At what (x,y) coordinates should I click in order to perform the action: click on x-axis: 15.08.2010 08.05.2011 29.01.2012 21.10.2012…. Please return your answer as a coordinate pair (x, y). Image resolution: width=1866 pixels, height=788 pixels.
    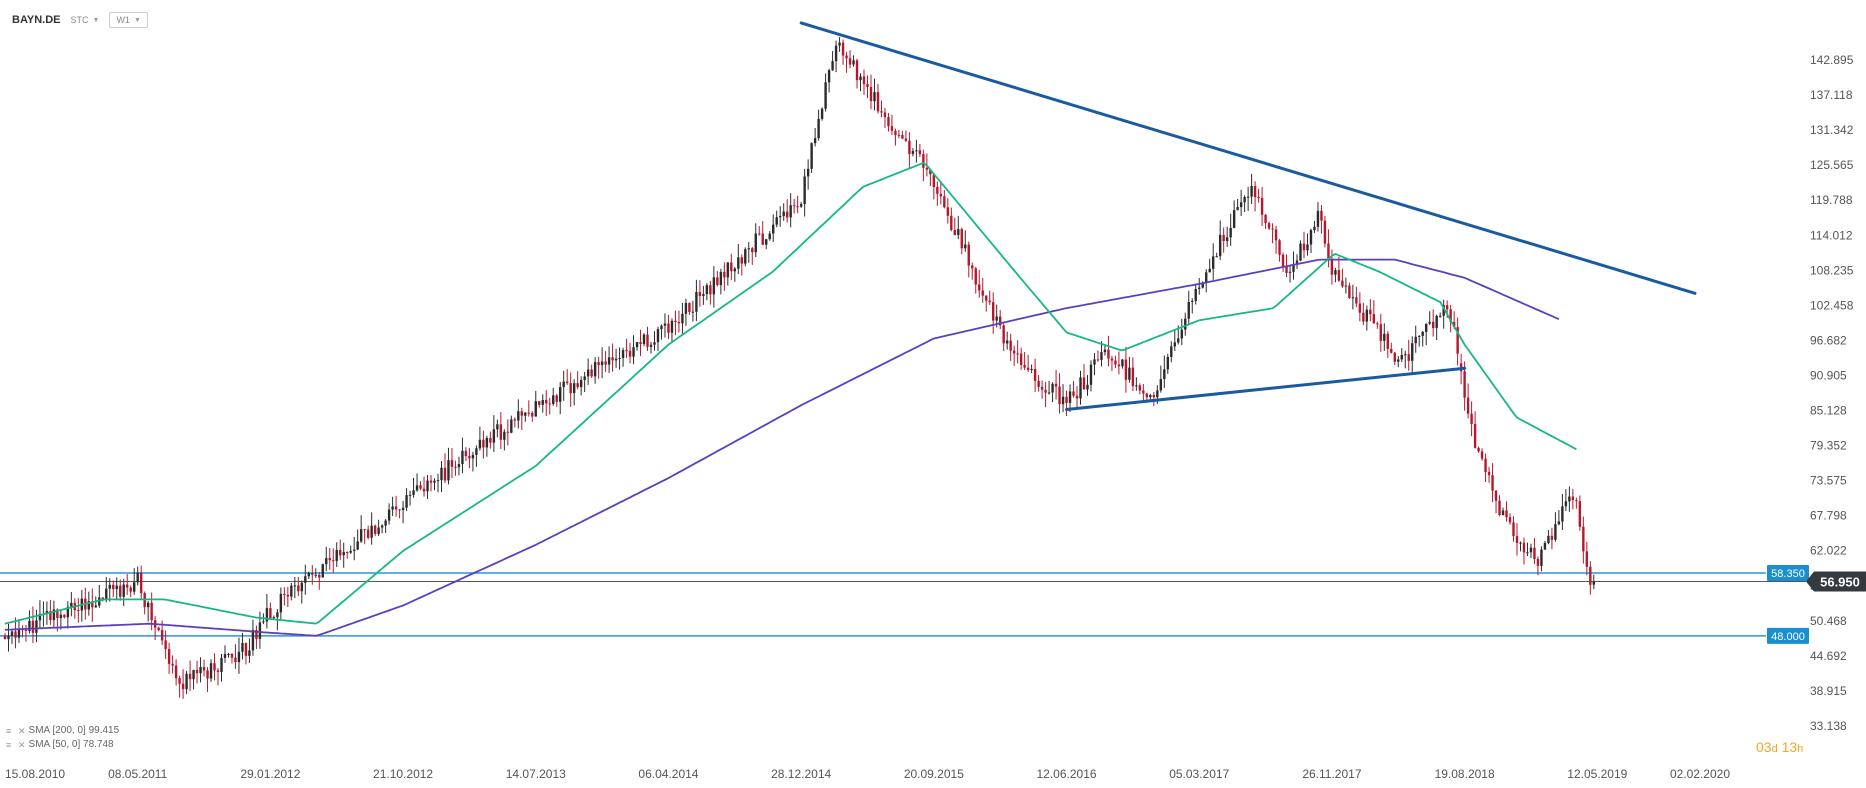
    Looking at the image, I should click on (867, 774).